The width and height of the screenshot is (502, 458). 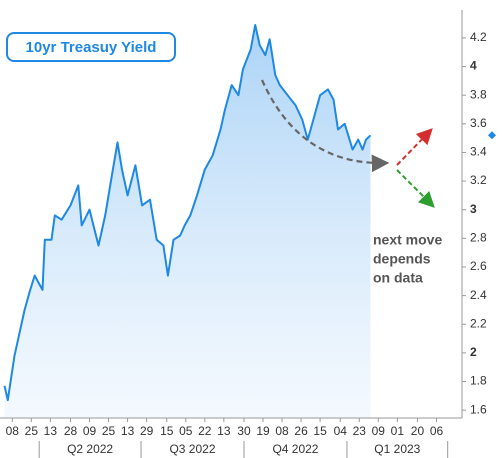 What do you see at coordinates (415, 188) in the screenshot?
I see `down-arrow` at bounding box center [415, 188].